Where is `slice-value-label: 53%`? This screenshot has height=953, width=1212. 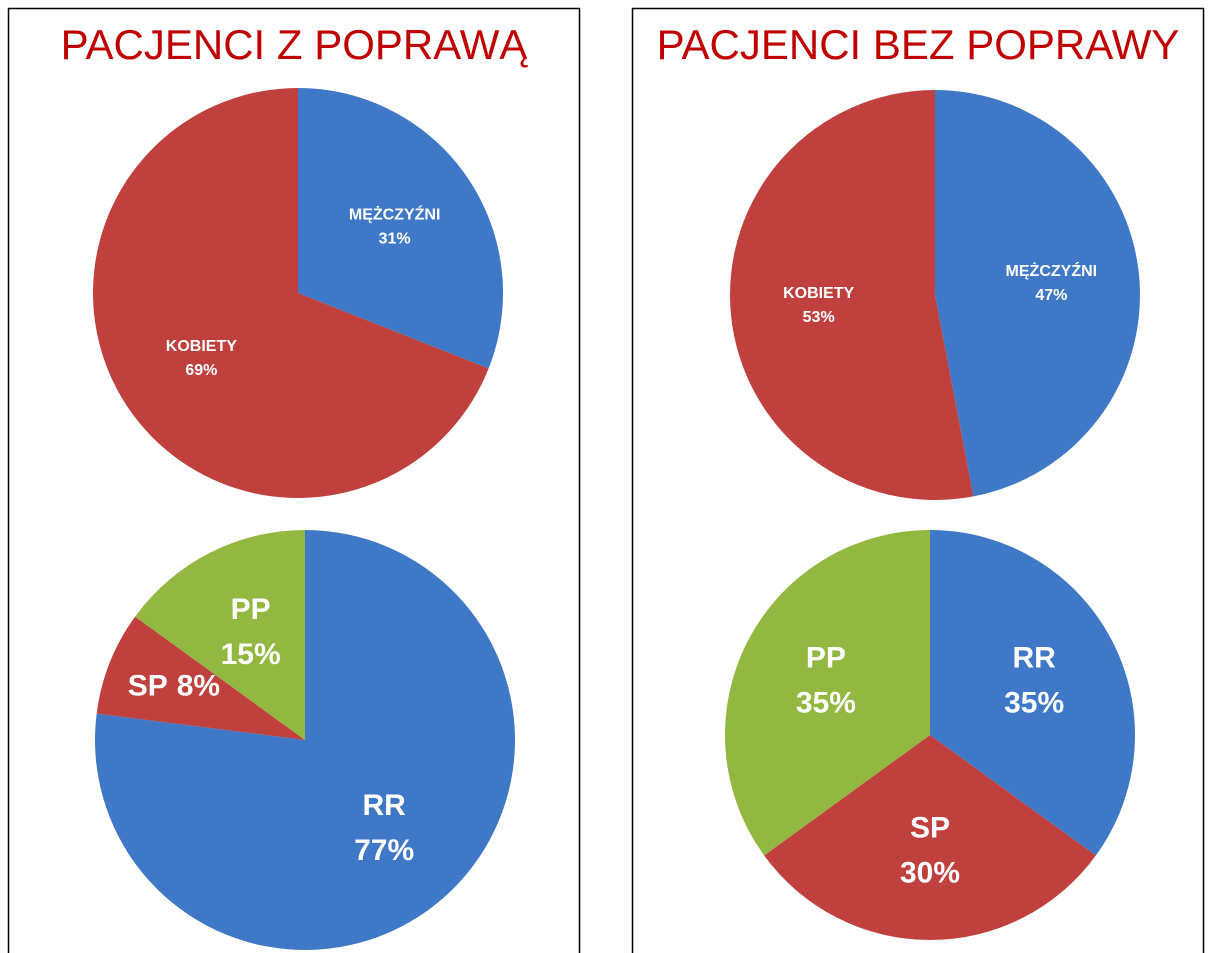 slice-value-label: 53% is located at coordinates (819, 317).